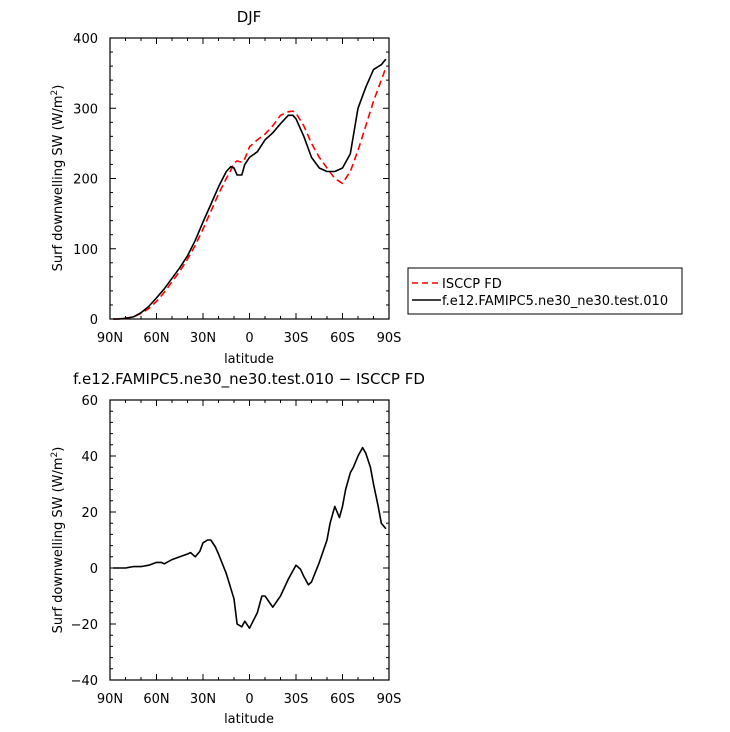 The image size is (730, 732). Describe the element at coordinates (85, 109) in the screenshot. I see `chart-top-y-tick-label: 300` at that location.